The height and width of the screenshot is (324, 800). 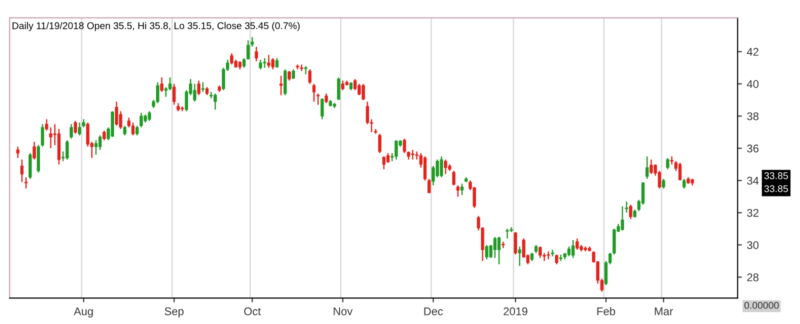 I want to click on x-tick-label: Dec, so click(x=433, y=312).